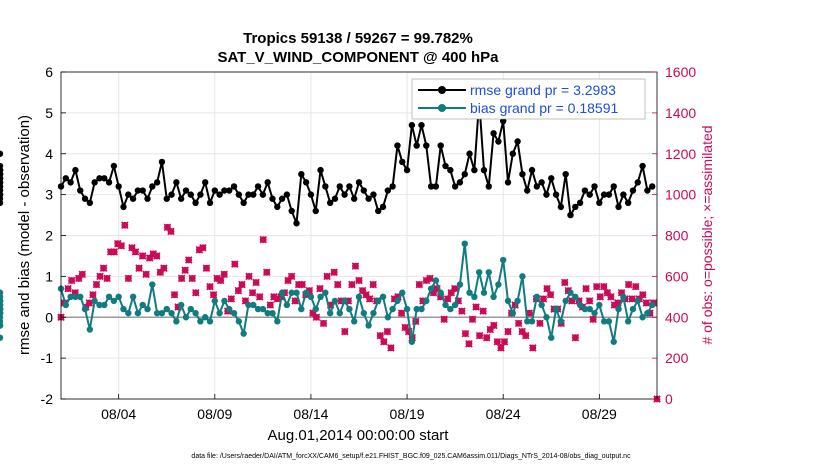  What do you see at coordinates (407, 414) in the screenshot?
I see `x-tick-label-08/19: 08/19` at bounding box center [407, 414].